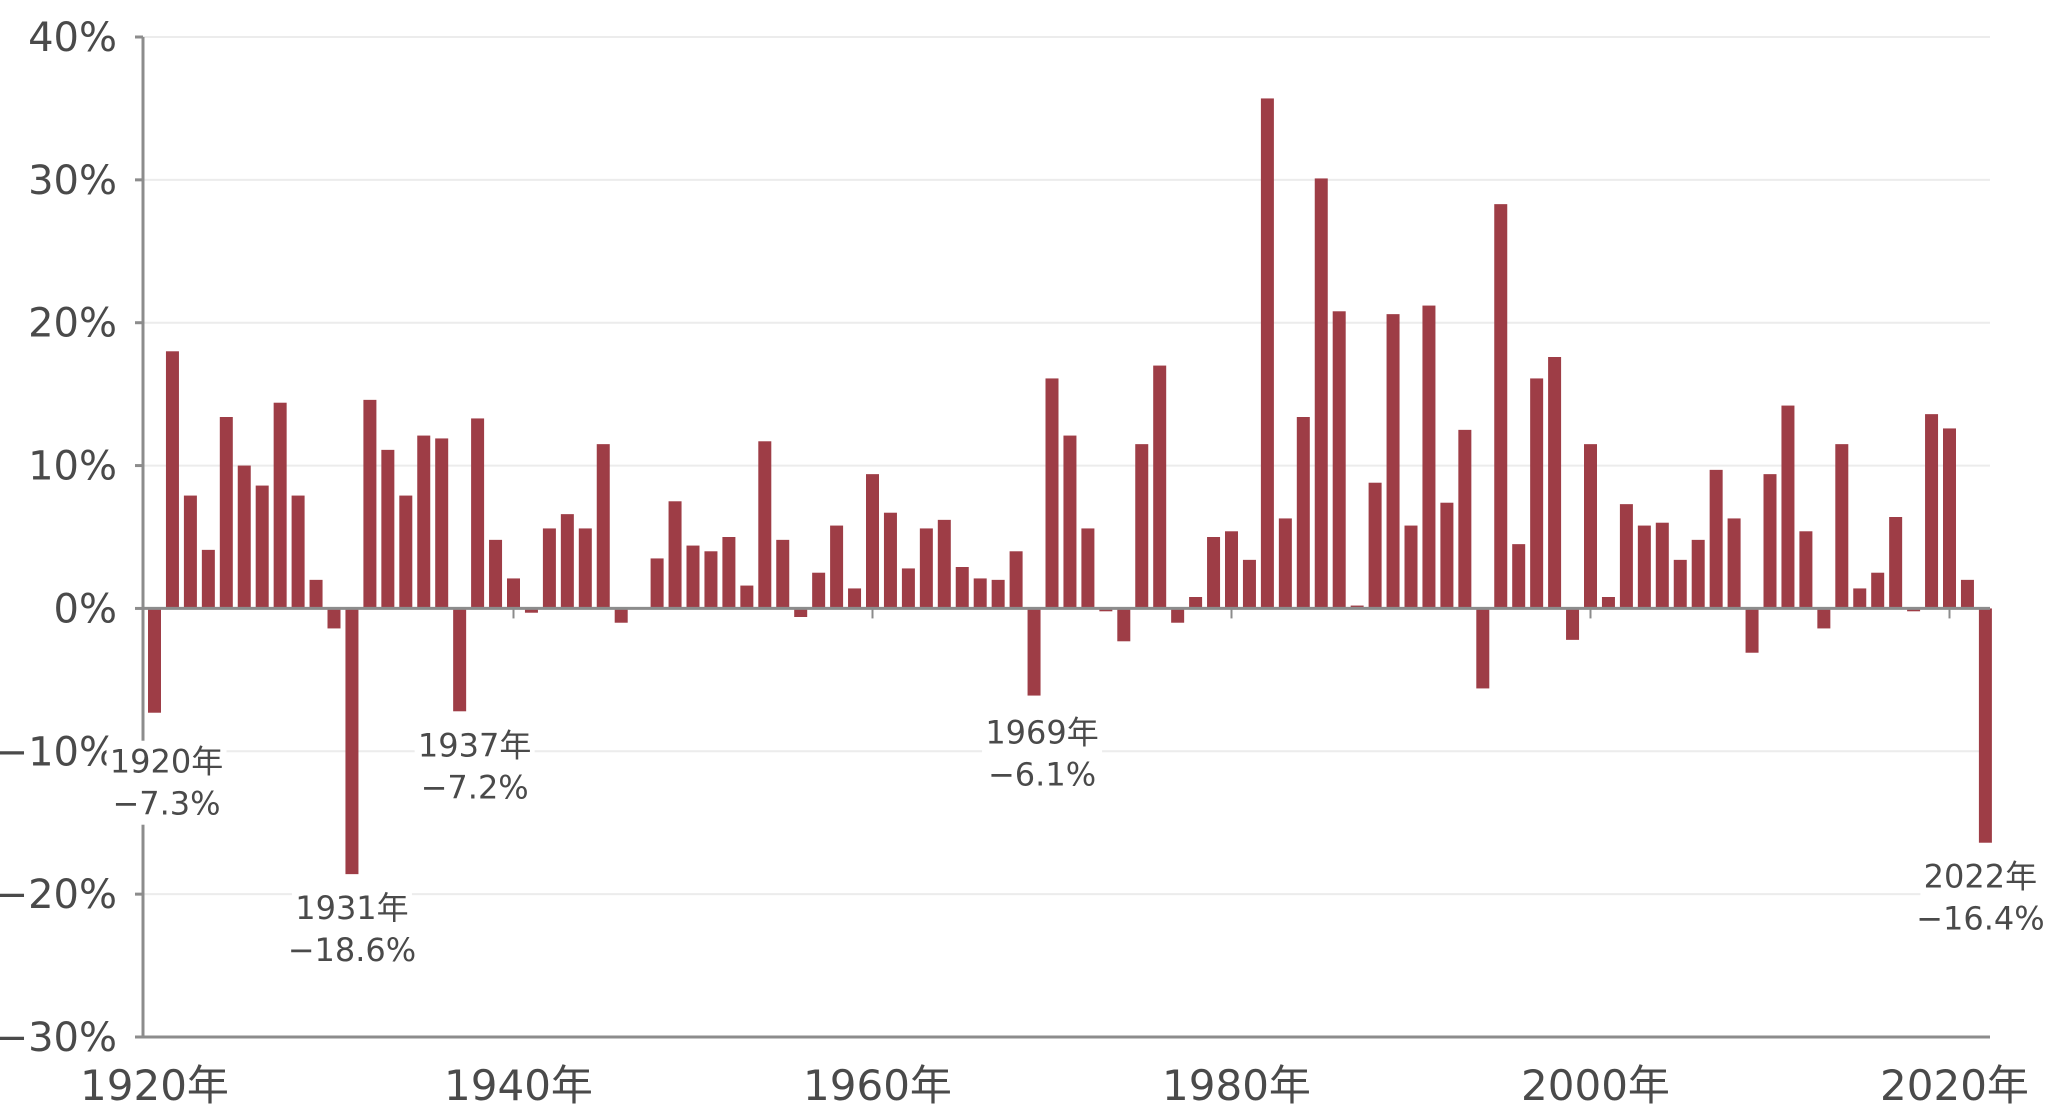 Image resolution: width=2048 pixels, height=1118 pixels. Describe the element at coordinates (1054, 1072) in the screenshot. I see `x-axis: 1920年 1940年 1960年 1980年 2000年 2020年` at that location.